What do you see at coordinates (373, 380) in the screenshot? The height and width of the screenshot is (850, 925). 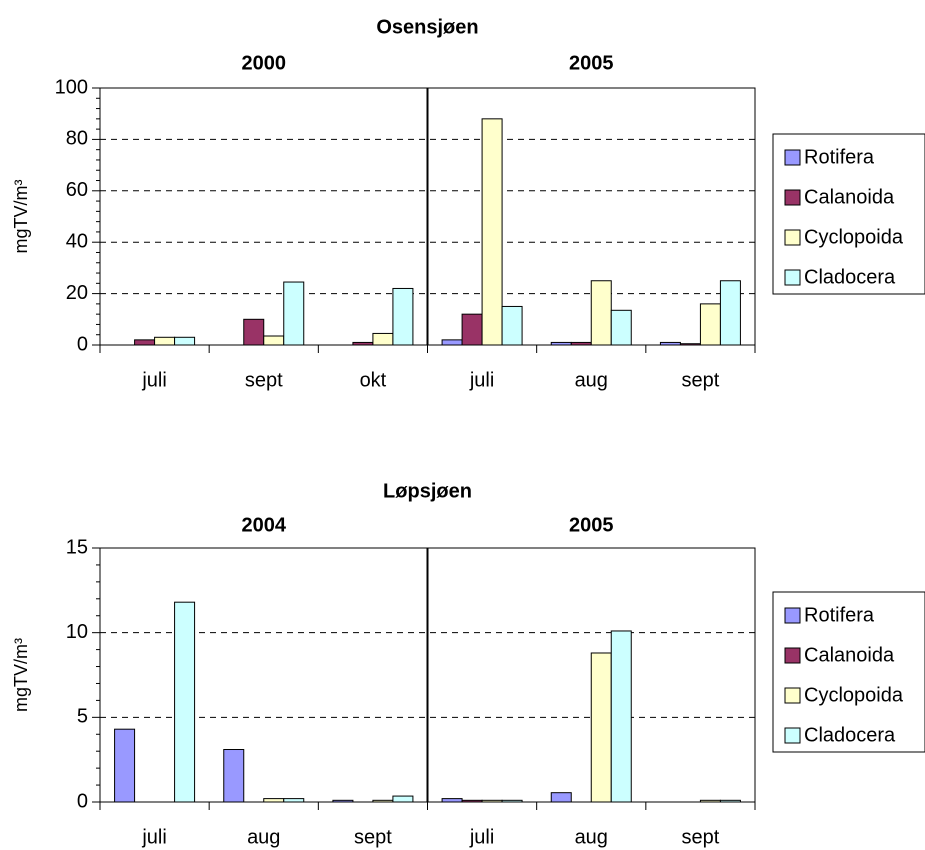 I see `x-category-label: okt` at bounding box center [373, 380].